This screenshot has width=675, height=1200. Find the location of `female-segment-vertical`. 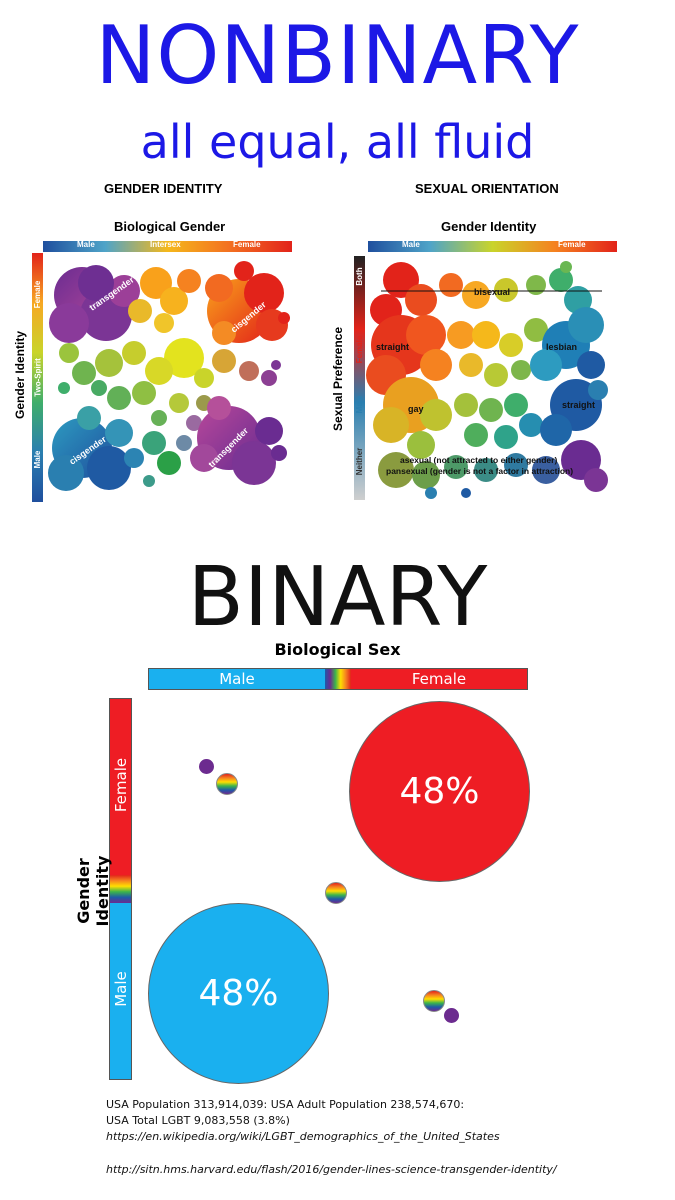

female-segment-vertical is located at coordinates (120, 787).